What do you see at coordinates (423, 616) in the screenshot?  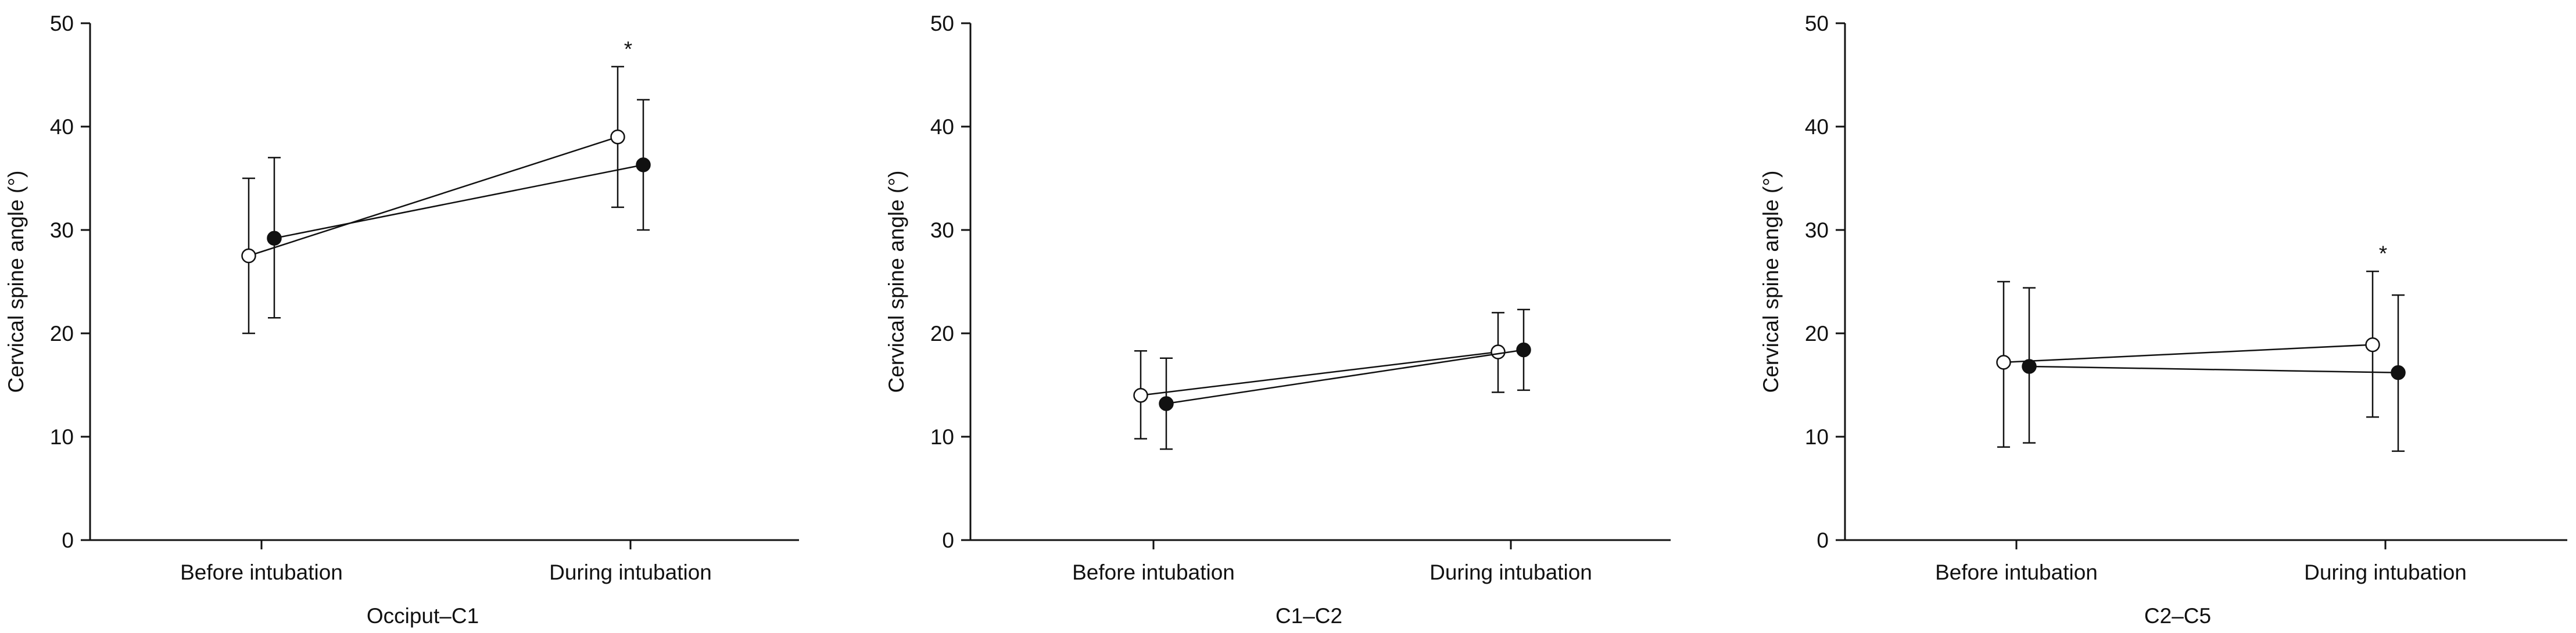 I see `x-axis-label: Occiput–C1` at bounding box center [423, 616].